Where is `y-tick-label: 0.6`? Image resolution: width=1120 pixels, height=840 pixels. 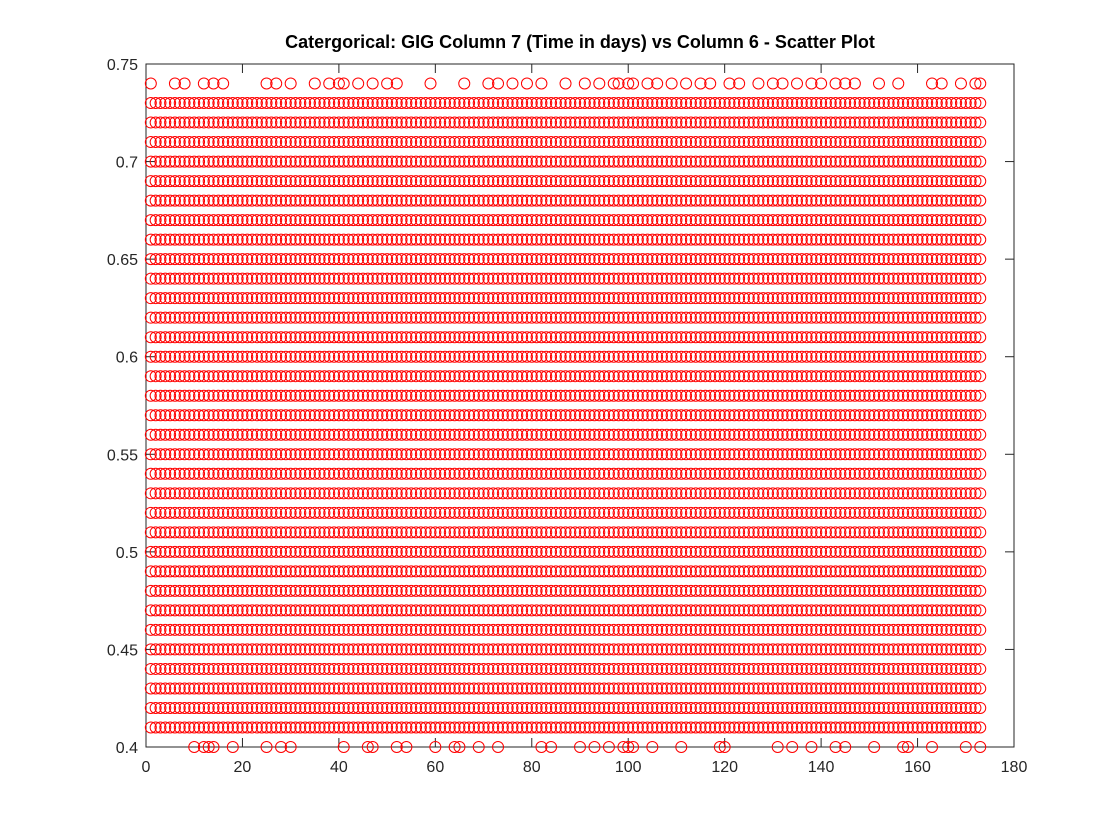 y-tick-label: 0.6 is located at coordinates (127, 358).